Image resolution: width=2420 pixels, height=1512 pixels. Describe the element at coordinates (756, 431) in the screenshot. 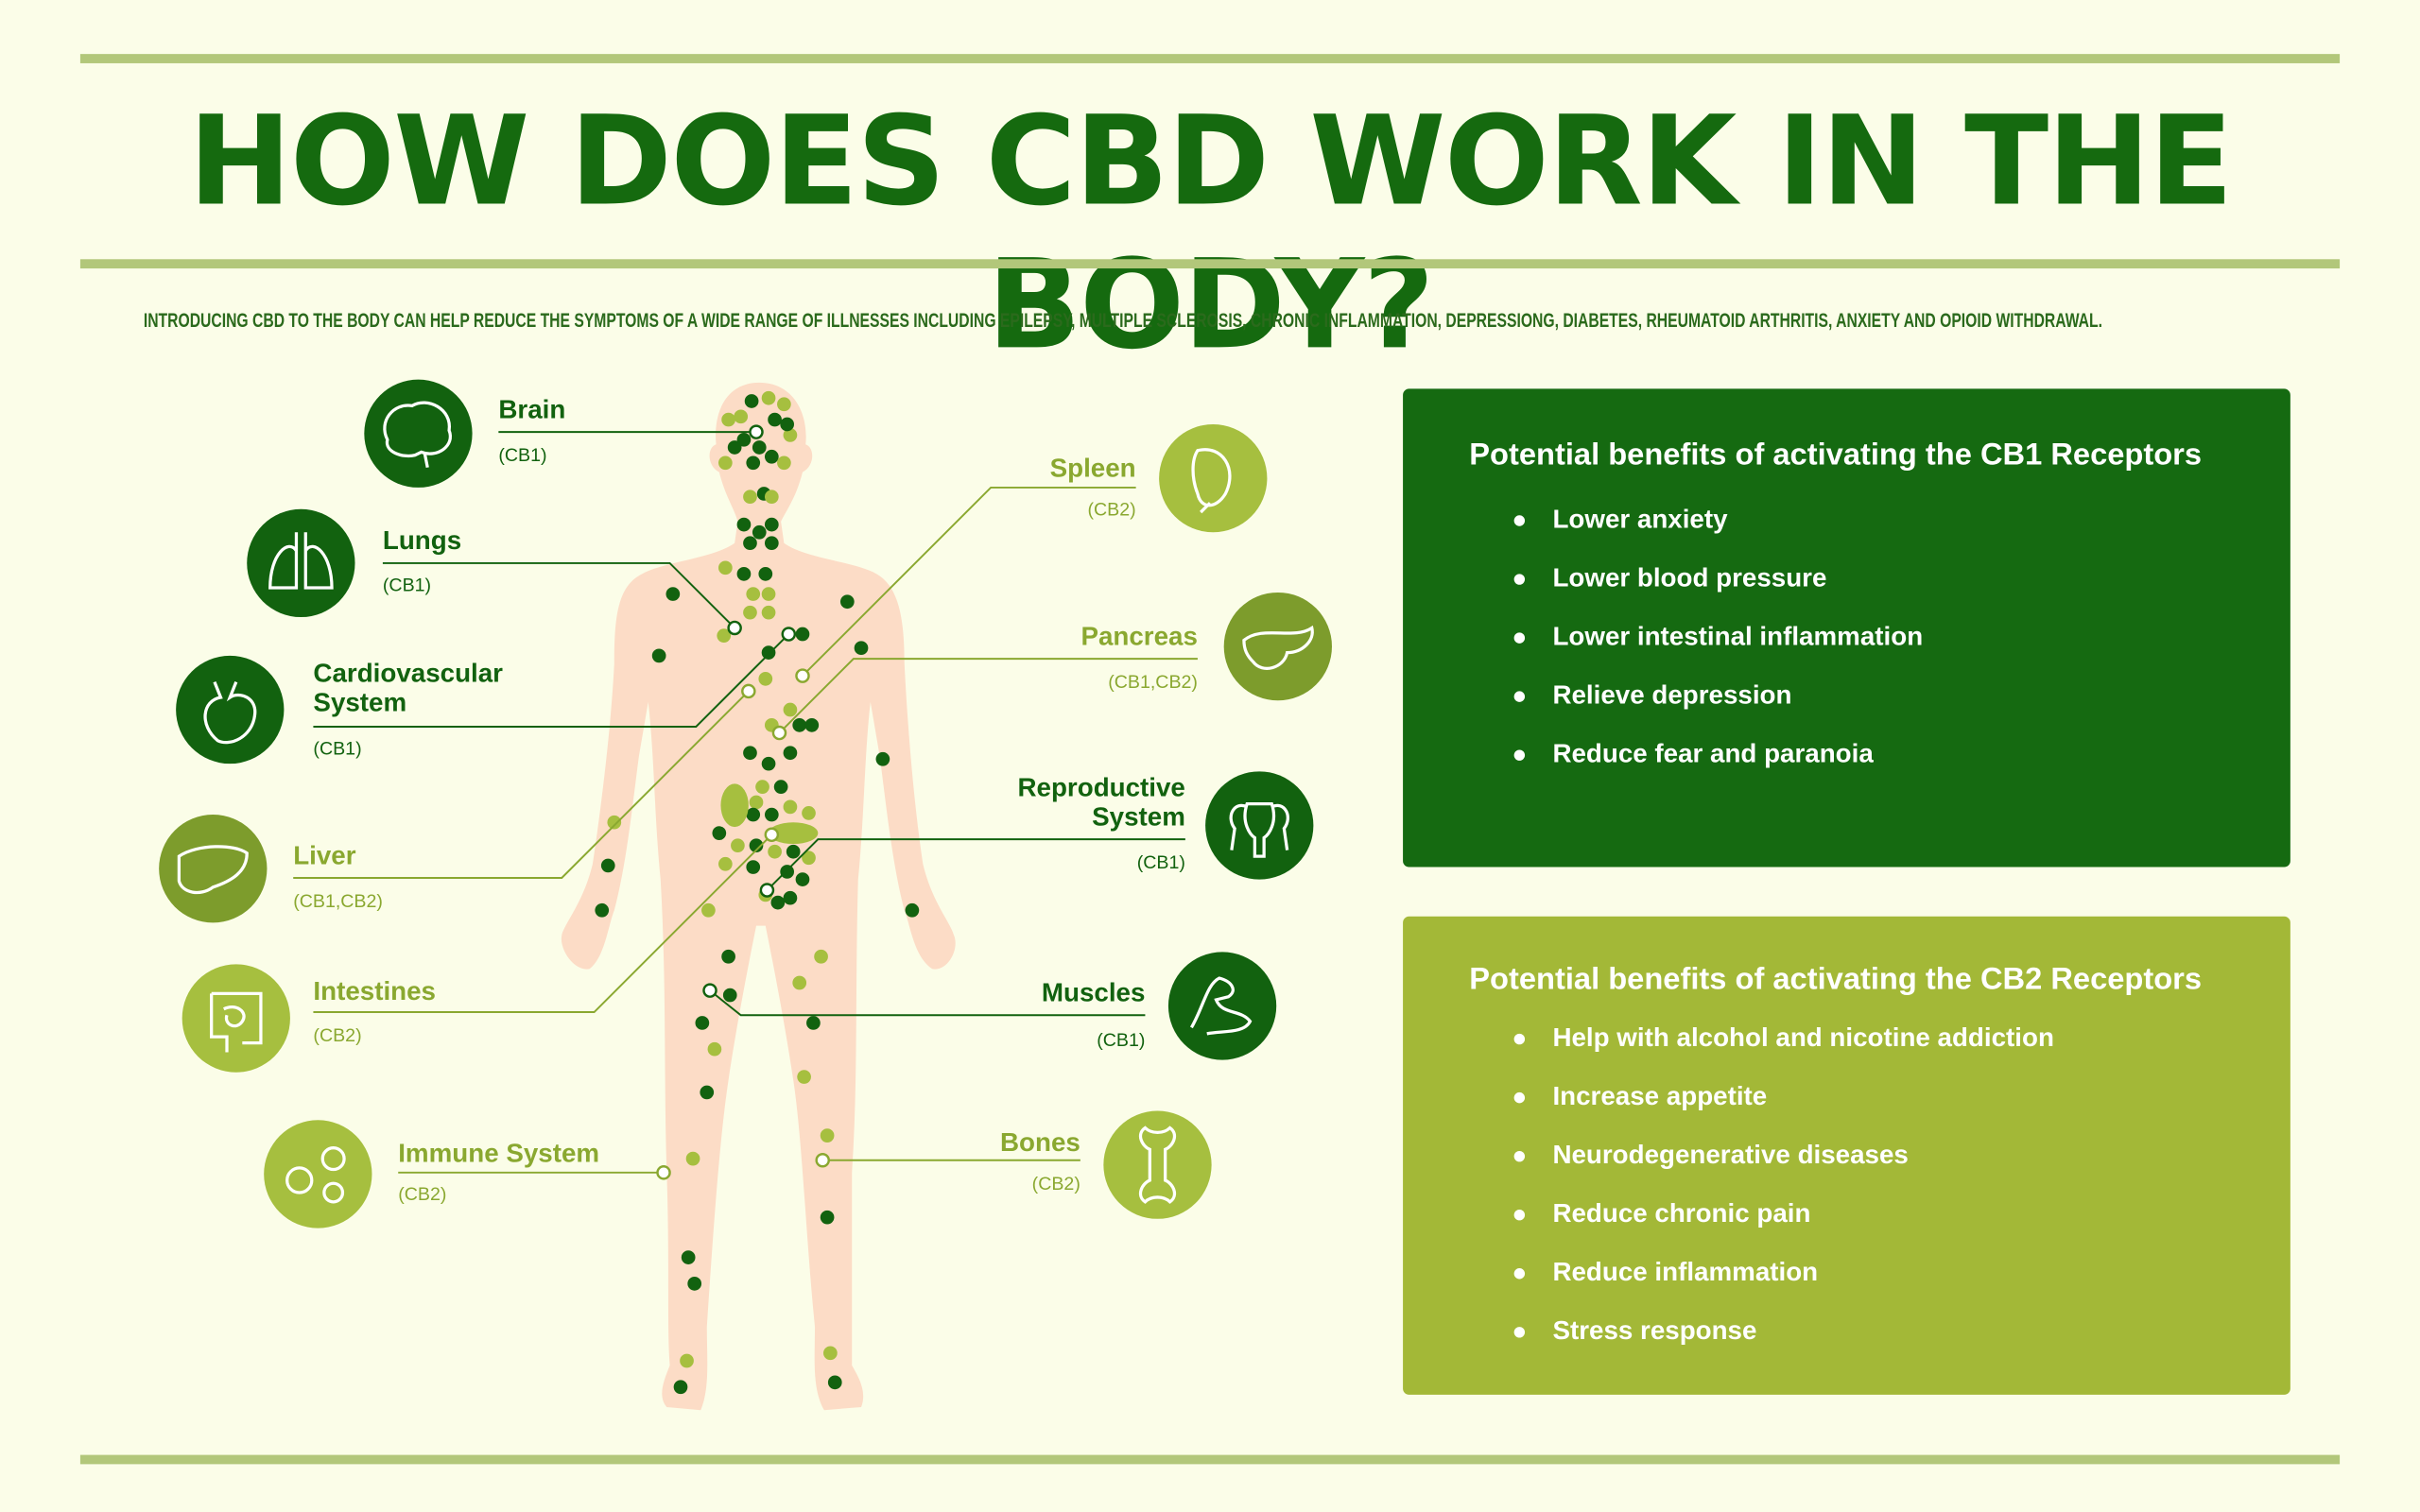

I see `organ-marker-brain` at that location.